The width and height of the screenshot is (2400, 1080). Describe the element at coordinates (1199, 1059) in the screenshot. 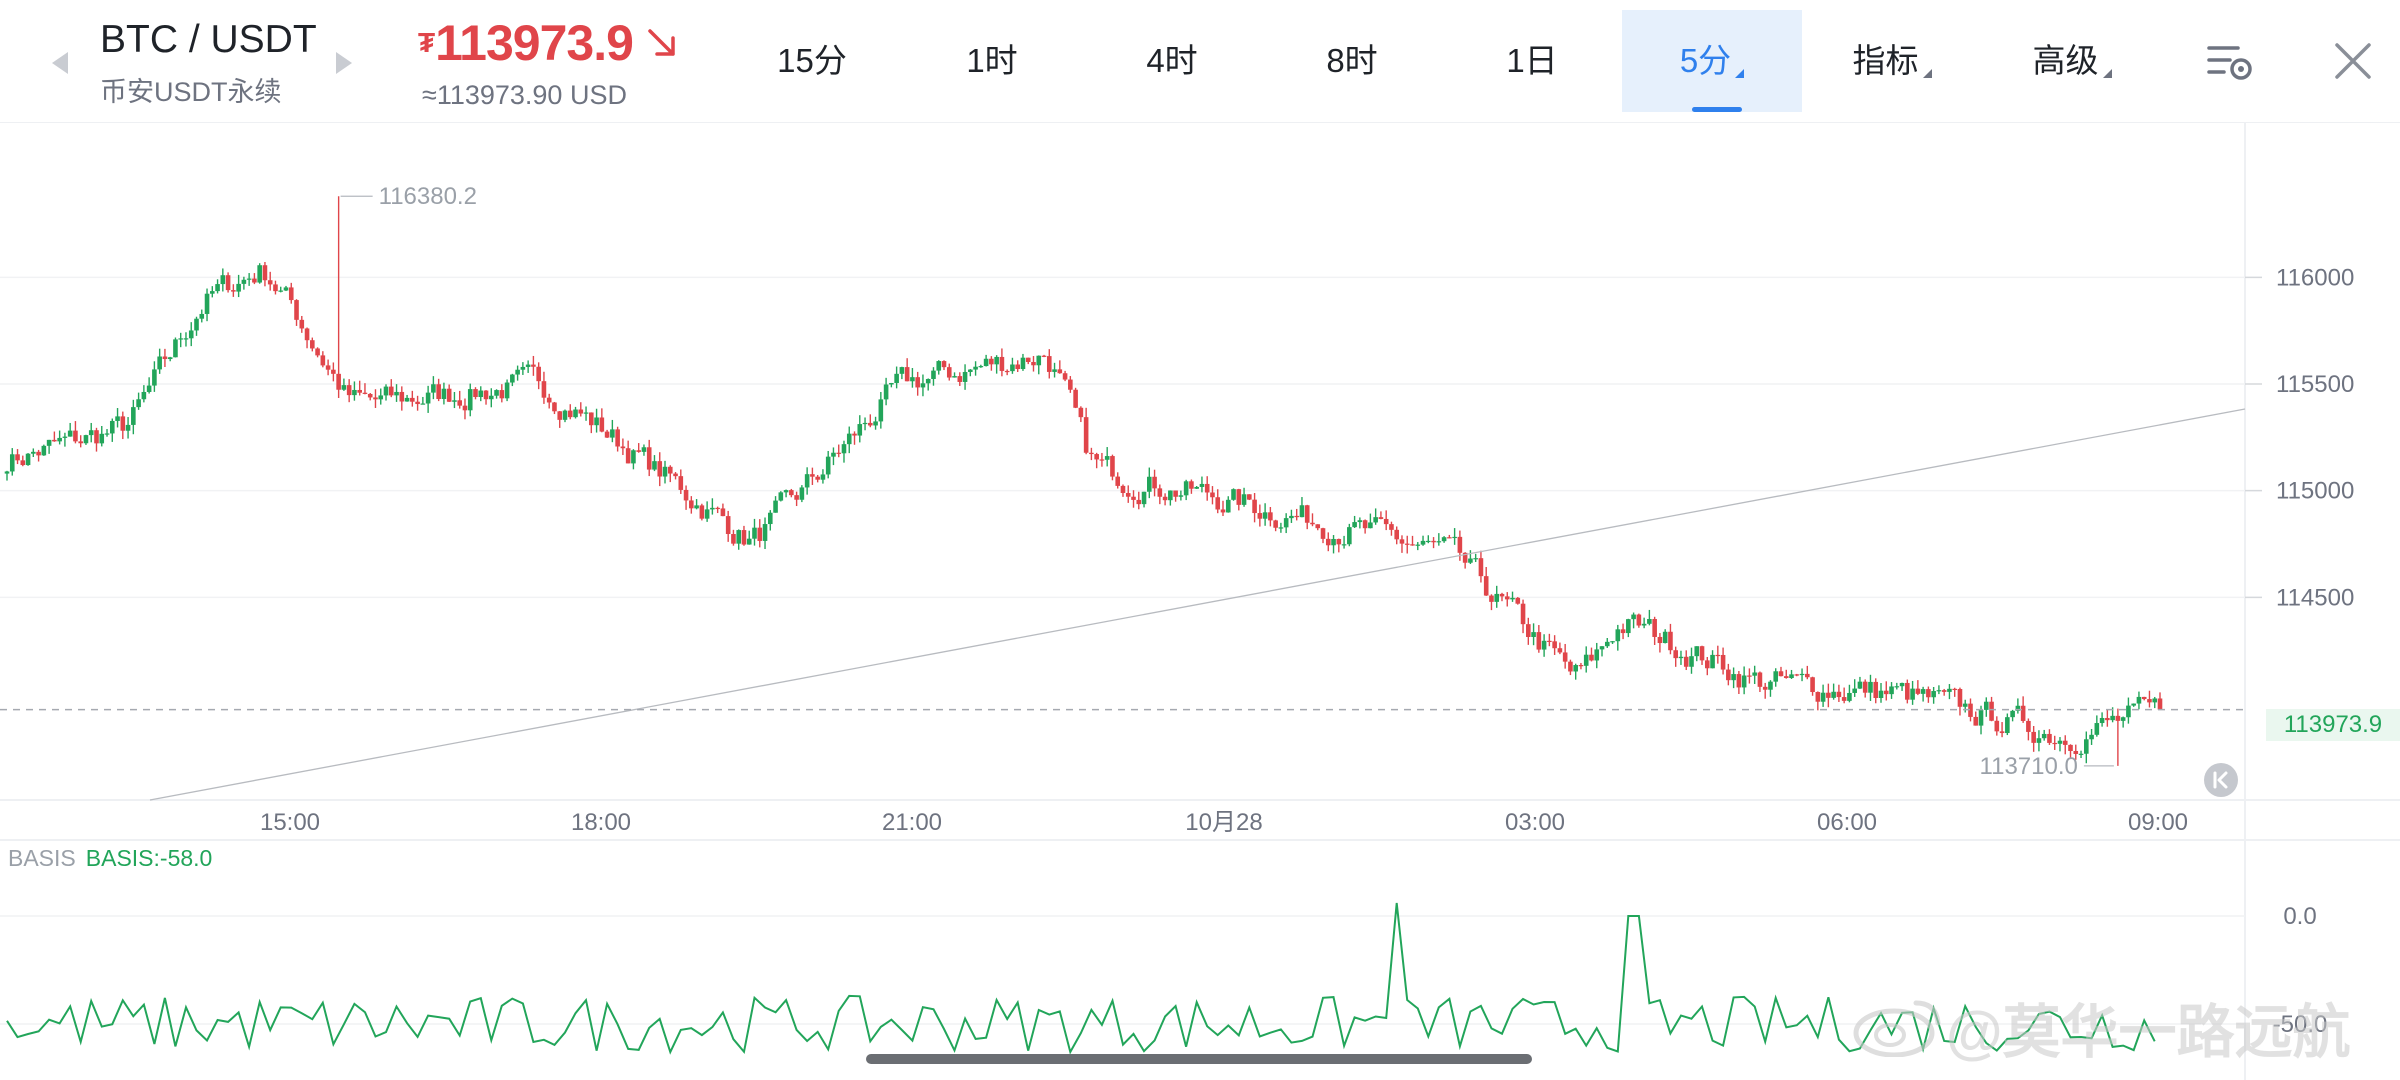

I see `home-indicator` at that location.